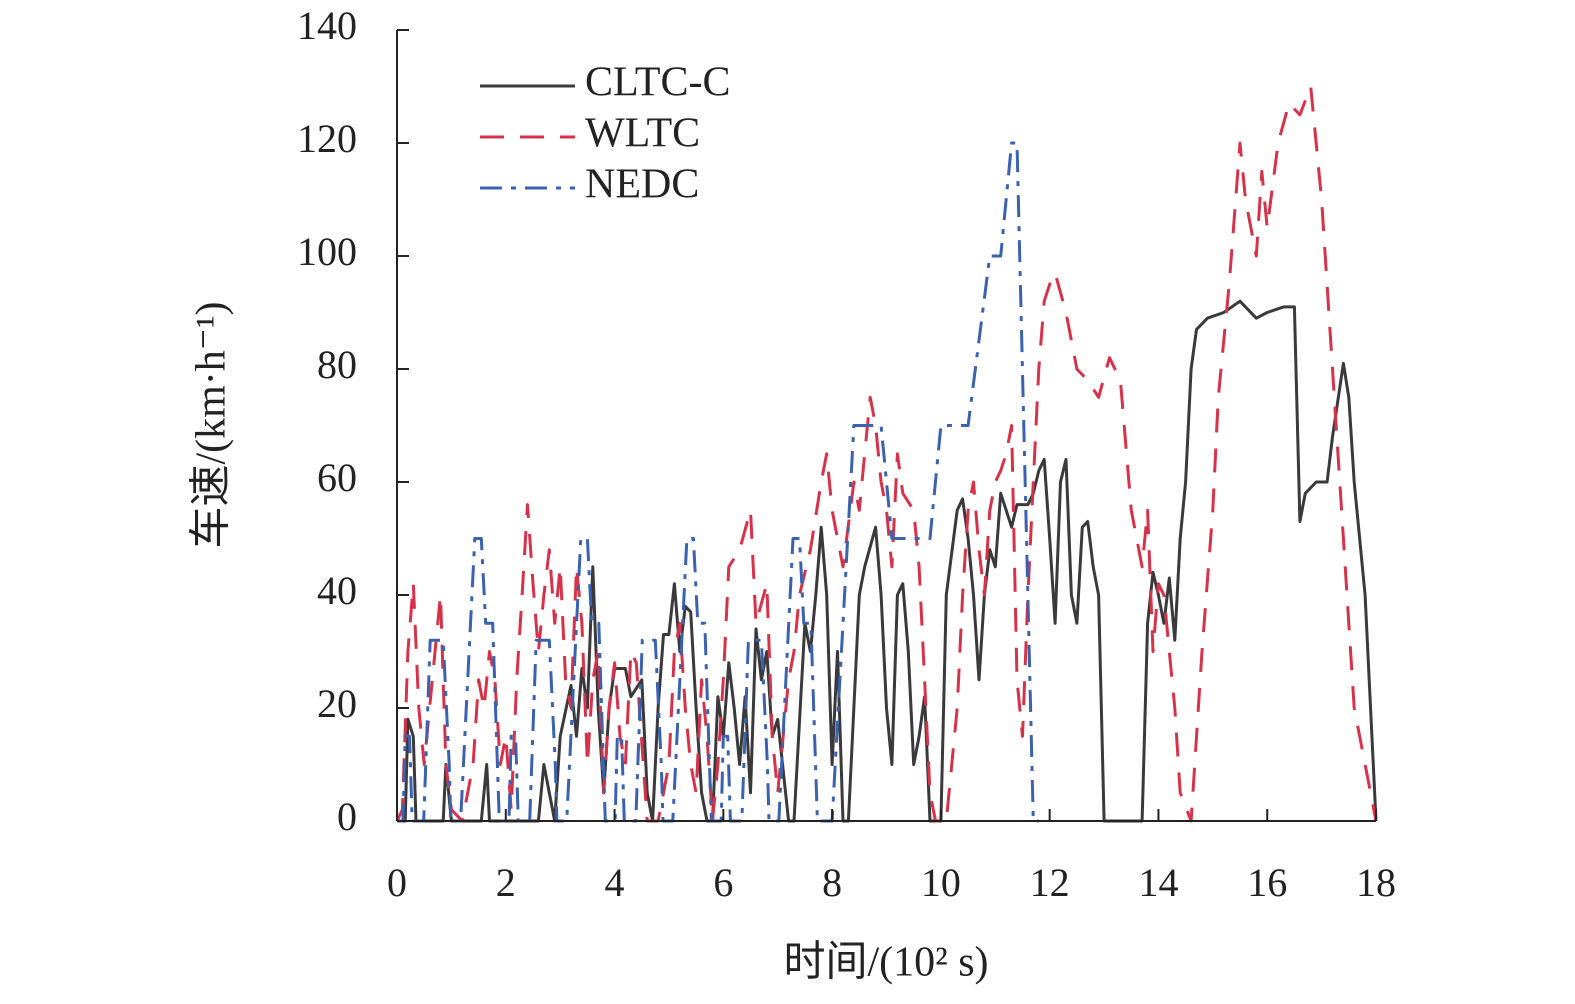 Image resolution: width=1575 pixels, height=1004 pixels. I want to click on x-tick-label: 16, so click(1267, 882).